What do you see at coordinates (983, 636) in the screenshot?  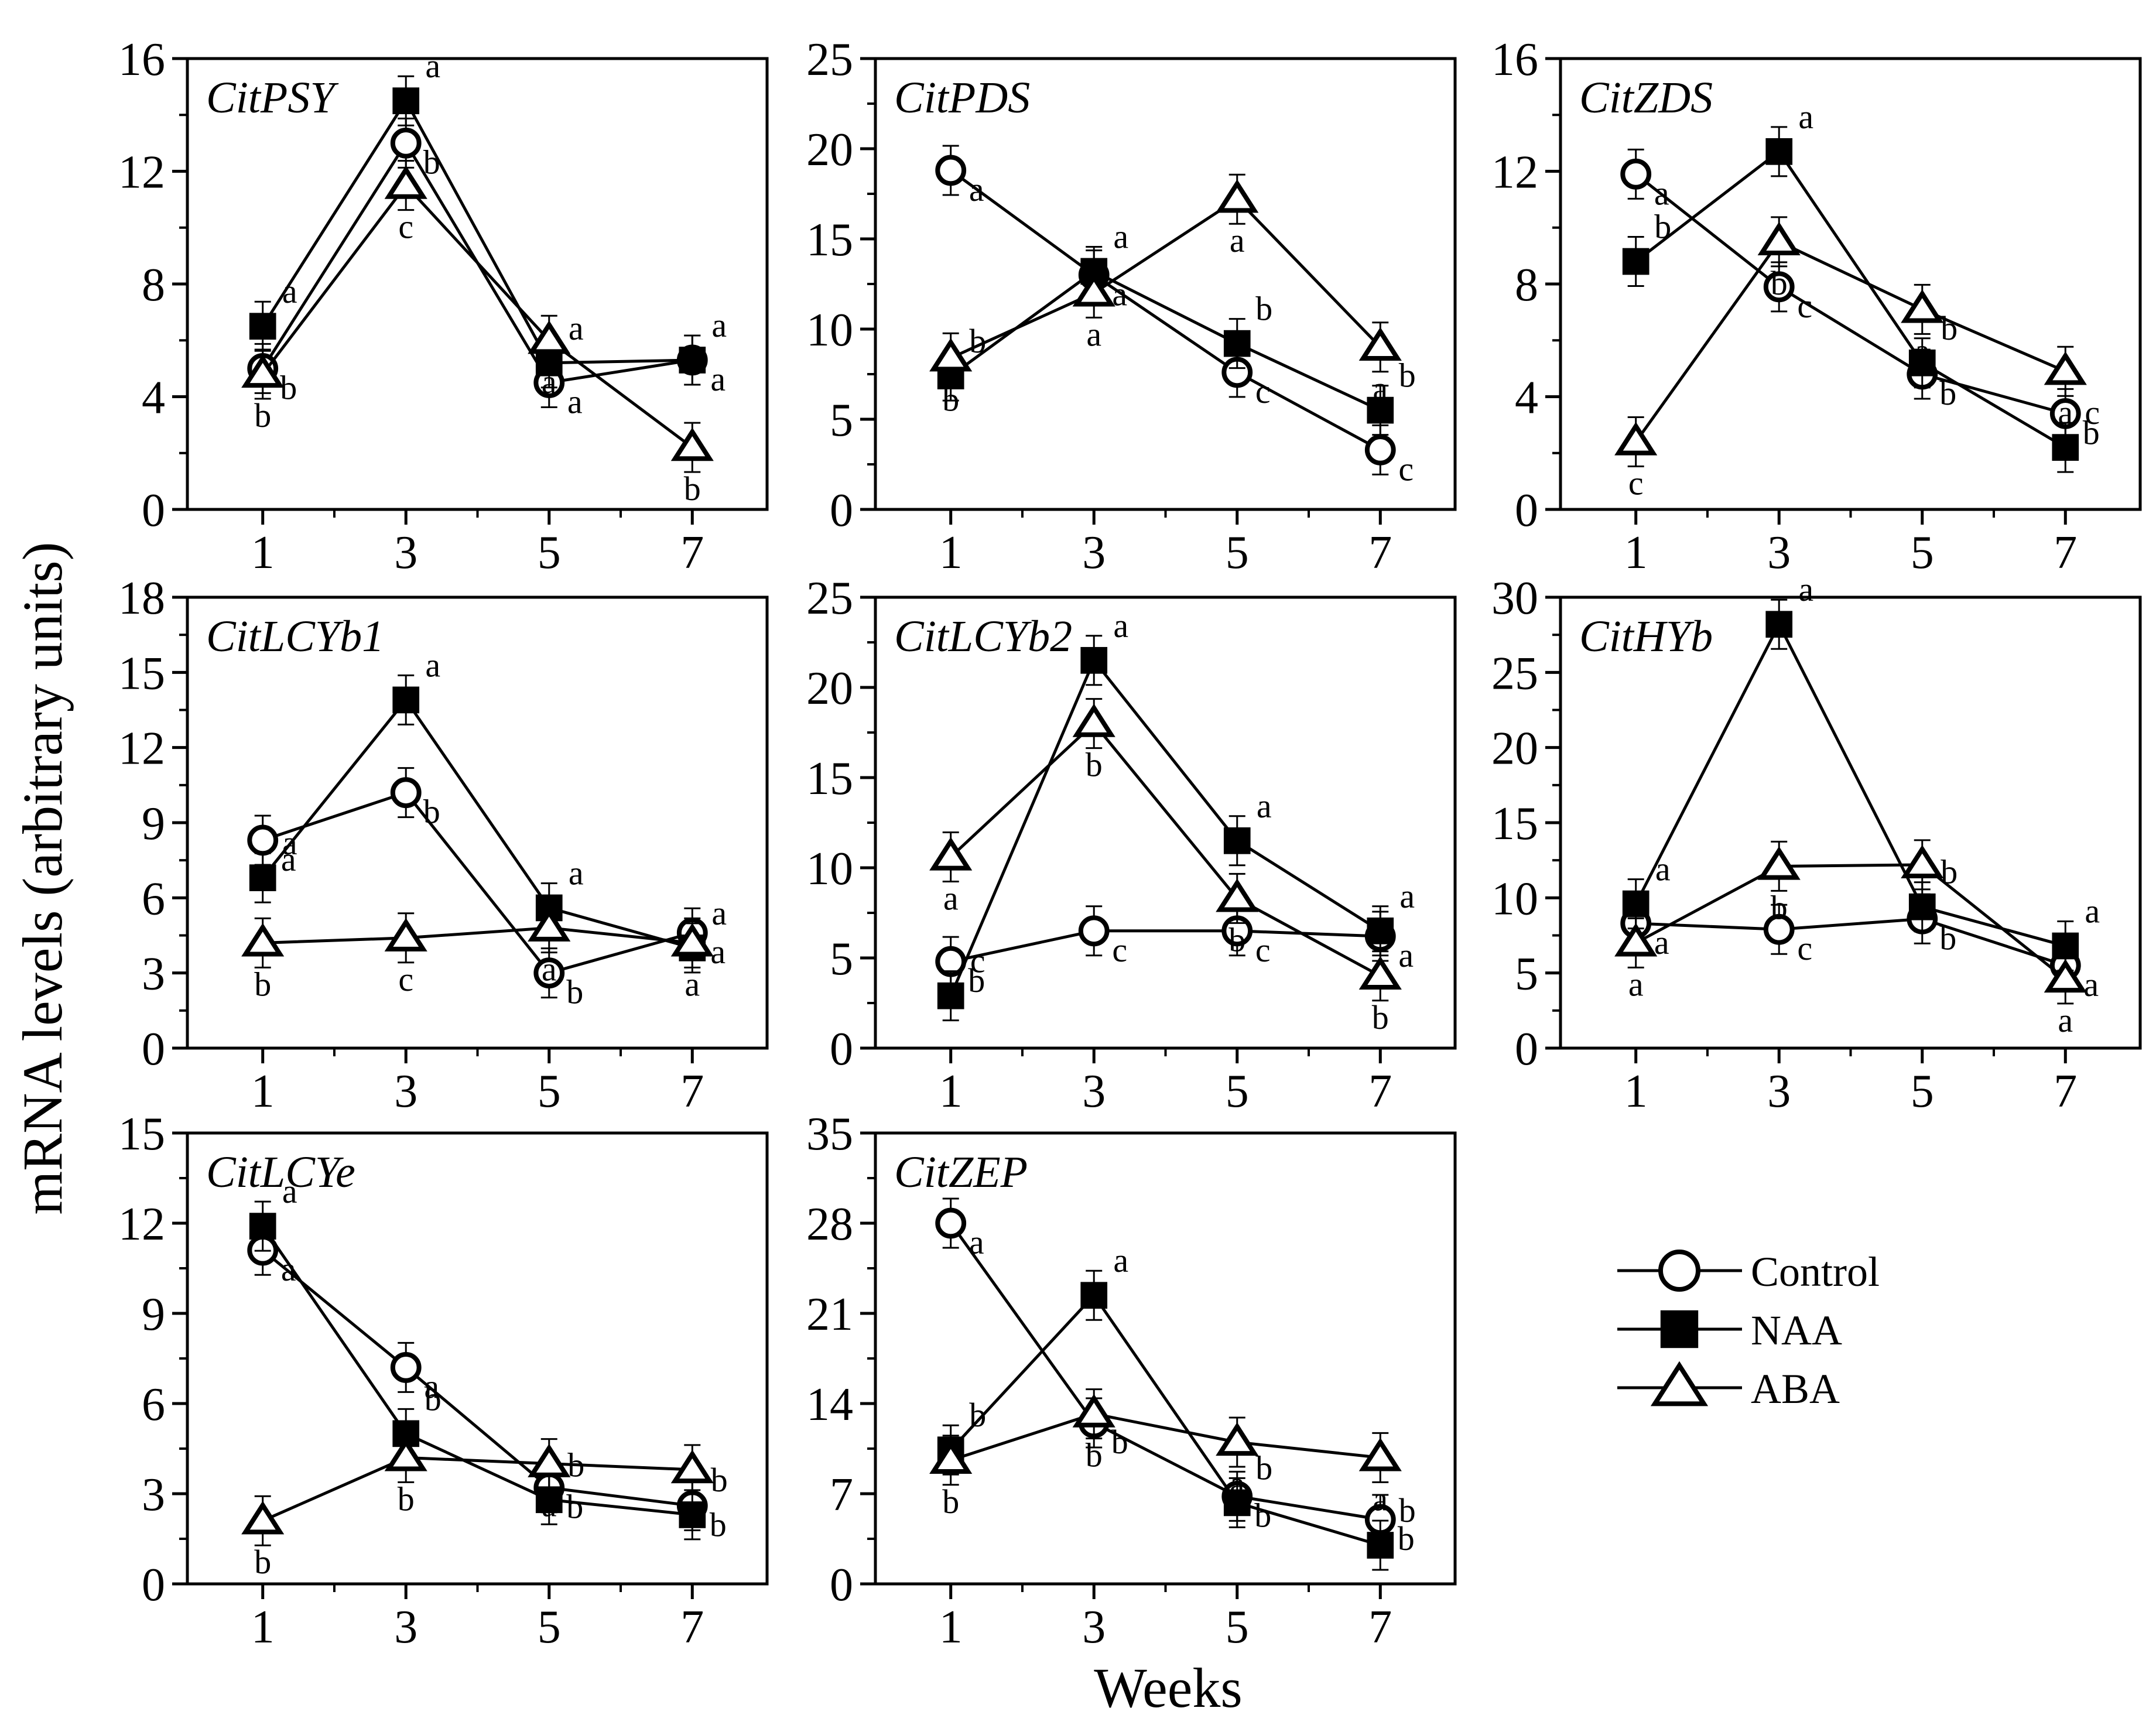 I see `panel-title: CitLCYb2` at bounding box center [983, 636].